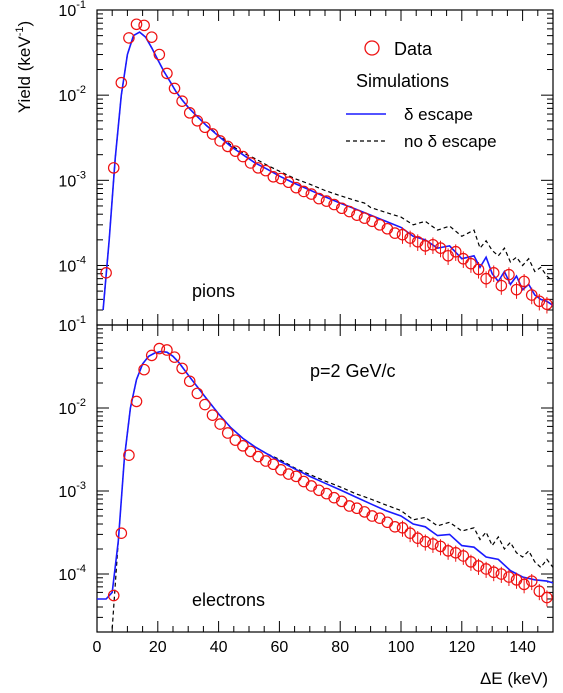 The height and width of the screenshot is (693, 563). What do you see at coordinates (213, 291) in the screenshot?
I see `panel-label: pions` at bounding box center [213, 291].